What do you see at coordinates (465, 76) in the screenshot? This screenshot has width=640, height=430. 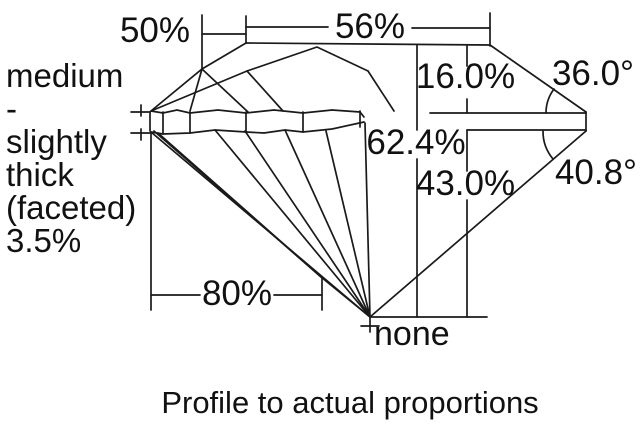 I see `crown-height-label: 16.0%` at bounding box center [465, 76].